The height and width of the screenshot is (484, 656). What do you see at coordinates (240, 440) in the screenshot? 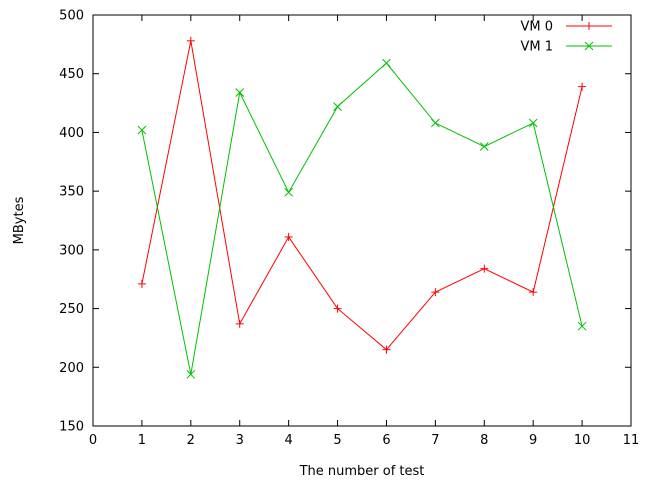
I see `x-tick-label: 3` at bounding box center [240, 440].